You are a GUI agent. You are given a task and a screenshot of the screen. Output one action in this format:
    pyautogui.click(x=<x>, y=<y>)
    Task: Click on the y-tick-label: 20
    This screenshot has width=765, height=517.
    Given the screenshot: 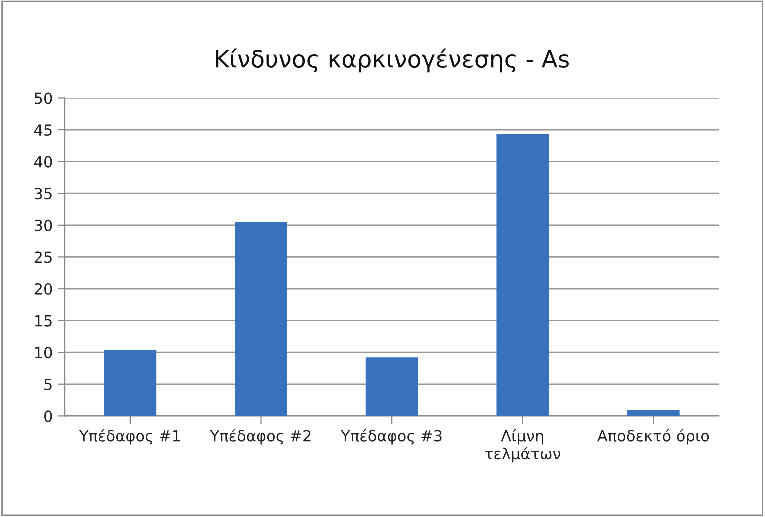 What is the action you would take?
    pyautogui.click(x=43, y=289)
    